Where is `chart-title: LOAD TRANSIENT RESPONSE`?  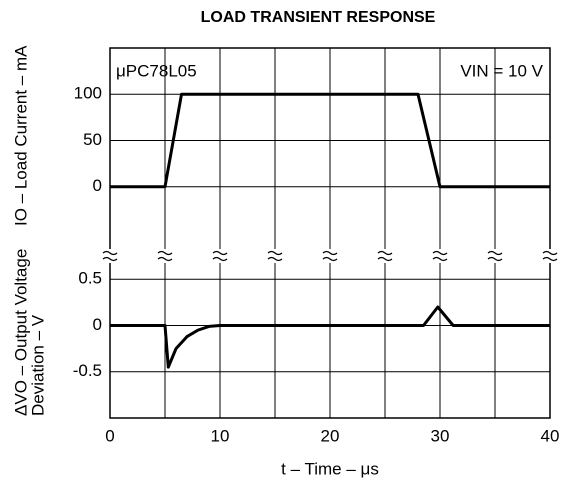 chart-title: LOAD TRANSIENT RESPONSE is located at coordinates (318, 17).